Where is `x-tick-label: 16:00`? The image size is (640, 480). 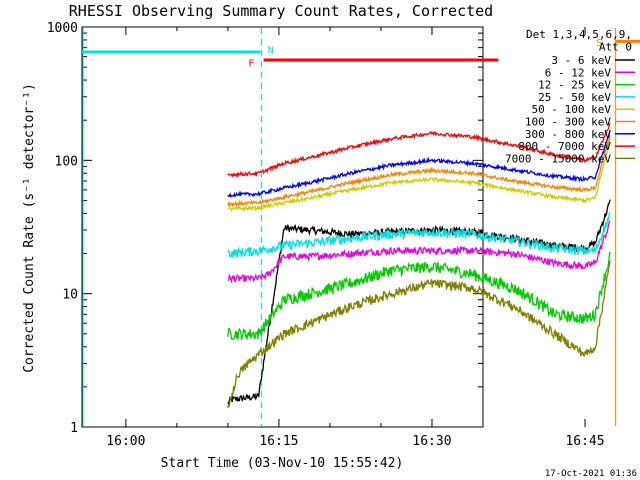 x-tick-label: 16:00 is located at coordinates (125, 441).